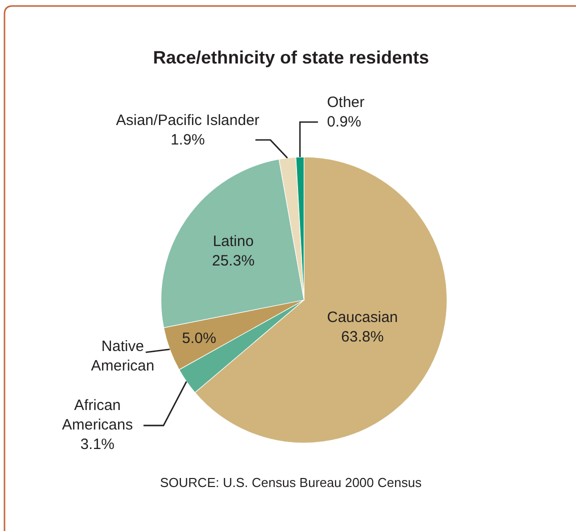  Describe the element at coordinates (187, 140) in the screenshot. I see `data-label: 1.9%` at that location.